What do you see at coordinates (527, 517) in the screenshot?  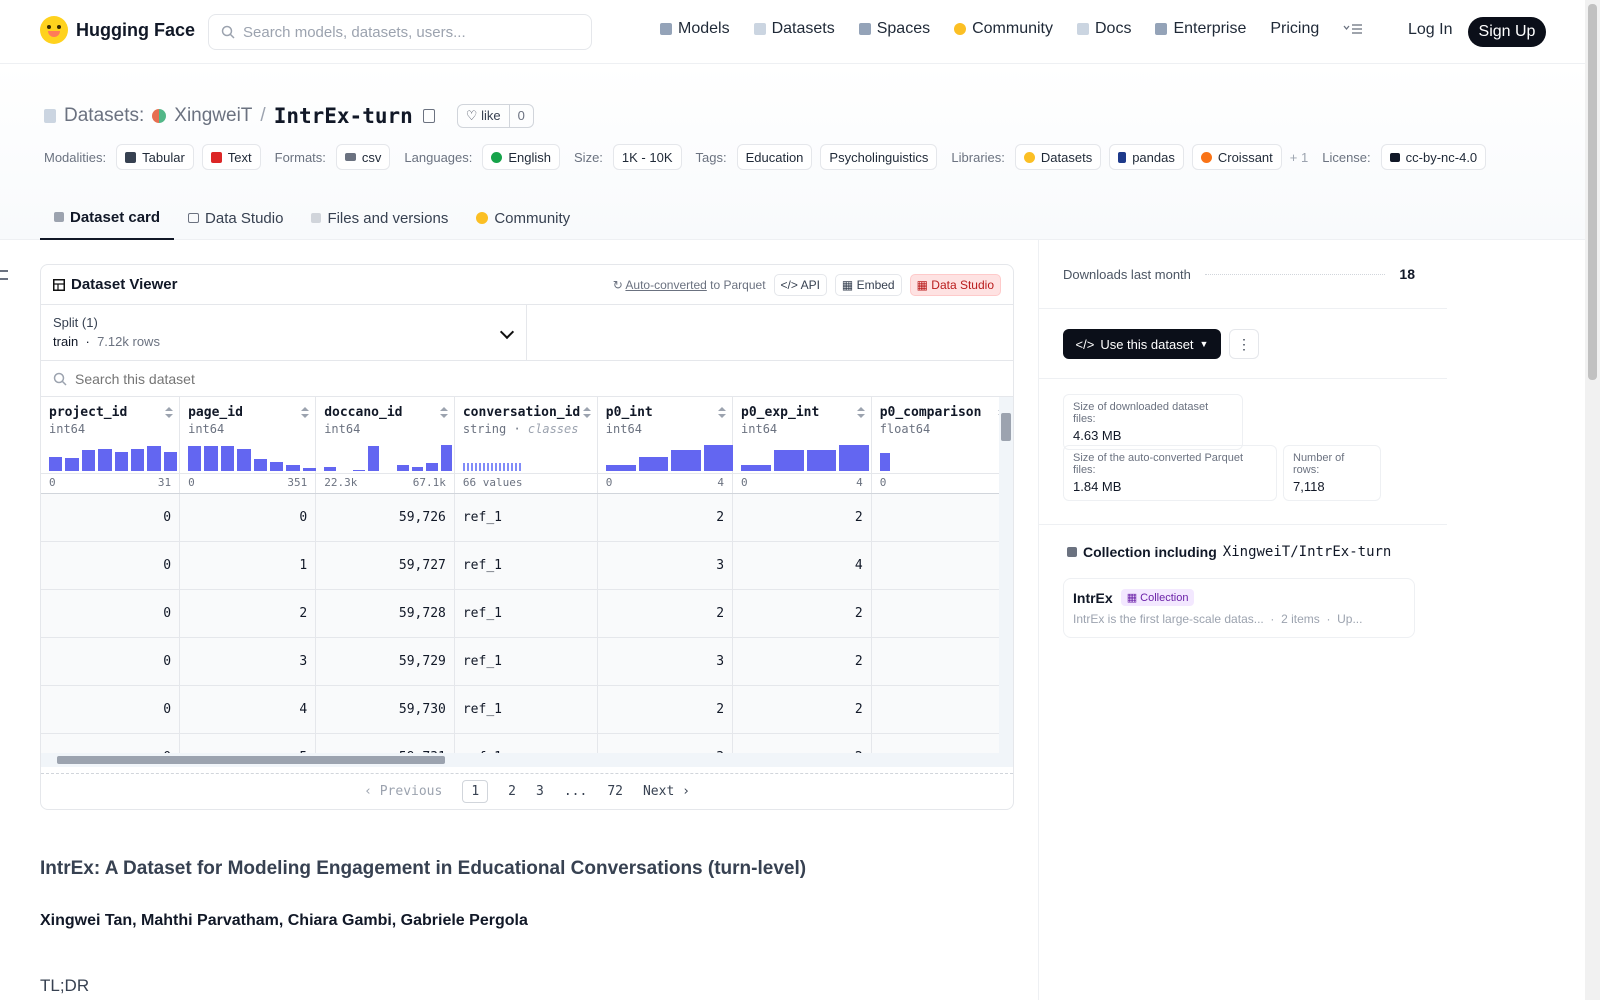 I see `table-row: 0 0 59,726 ref_1 2 2` at bounding box center [527, 517].